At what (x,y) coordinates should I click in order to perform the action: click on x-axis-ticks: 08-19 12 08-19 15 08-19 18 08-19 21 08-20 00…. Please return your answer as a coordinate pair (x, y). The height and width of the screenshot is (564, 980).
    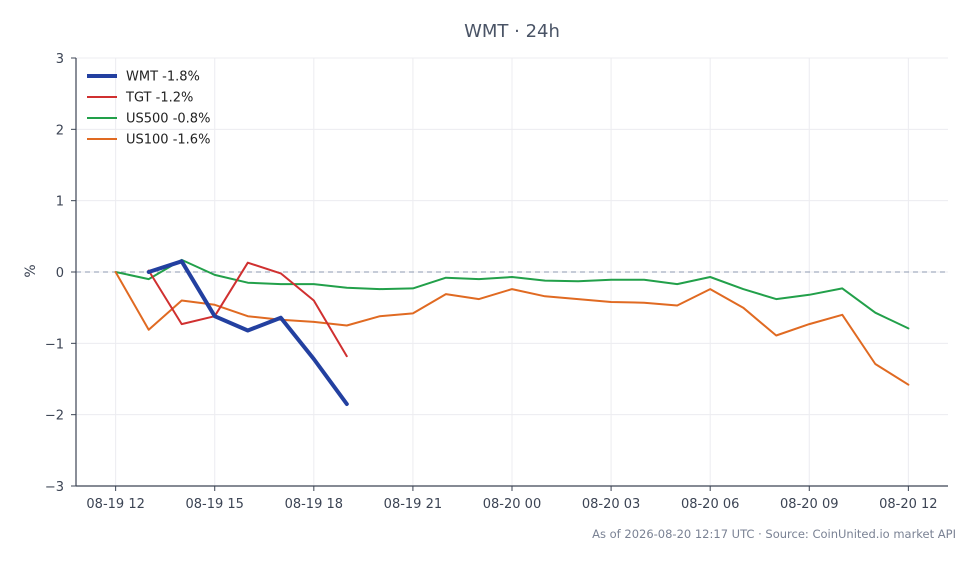
    Looking at the image, I should click on (512, 499).